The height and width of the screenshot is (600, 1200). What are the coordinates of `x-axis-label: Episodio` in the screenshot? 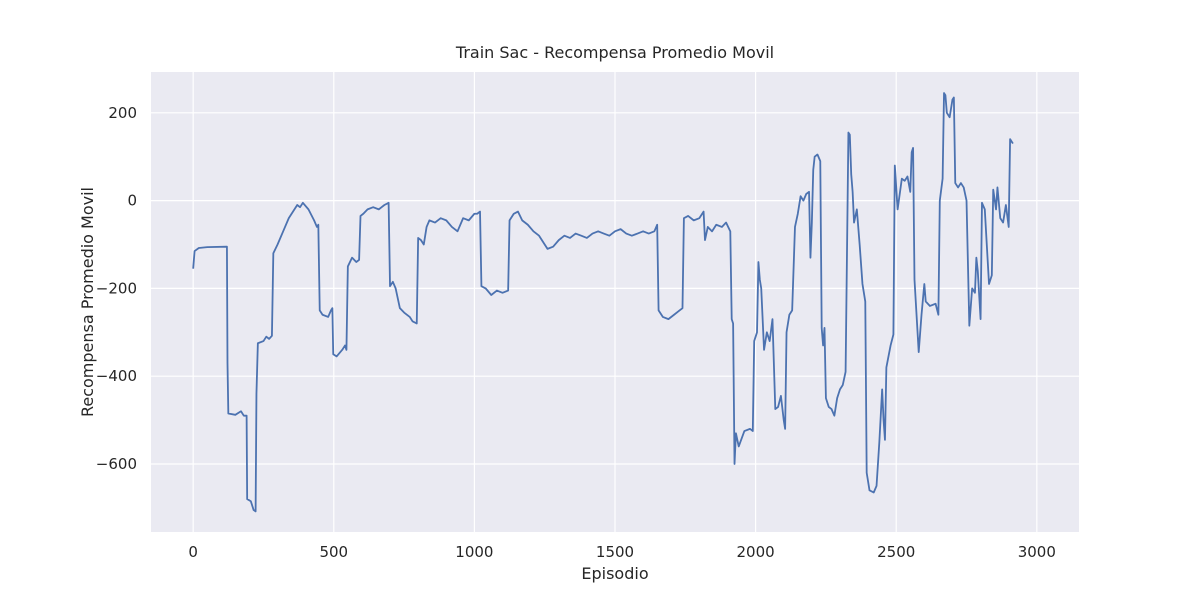 It's located at (614, 573).